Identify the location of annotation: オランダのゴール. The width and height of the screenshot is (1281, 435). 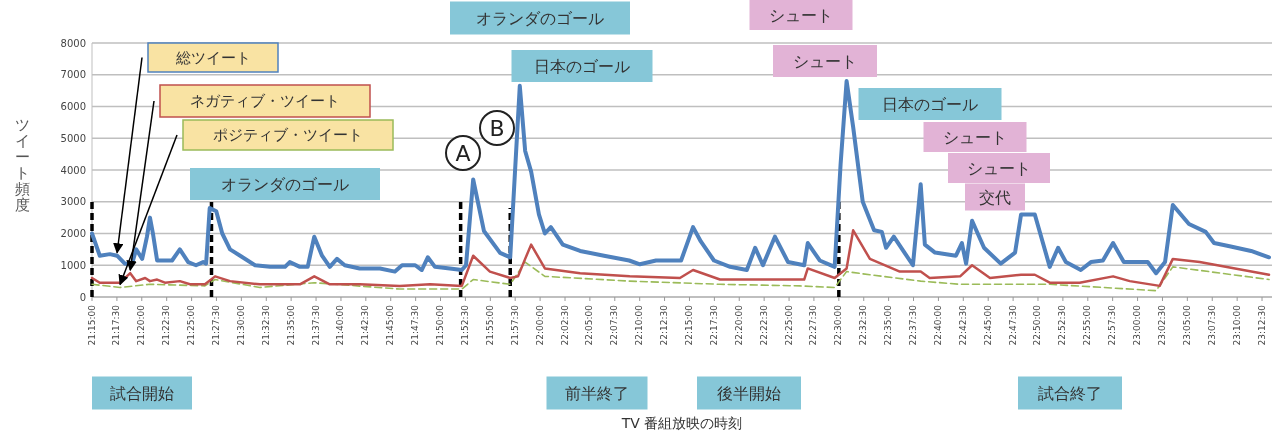
(285, 184).